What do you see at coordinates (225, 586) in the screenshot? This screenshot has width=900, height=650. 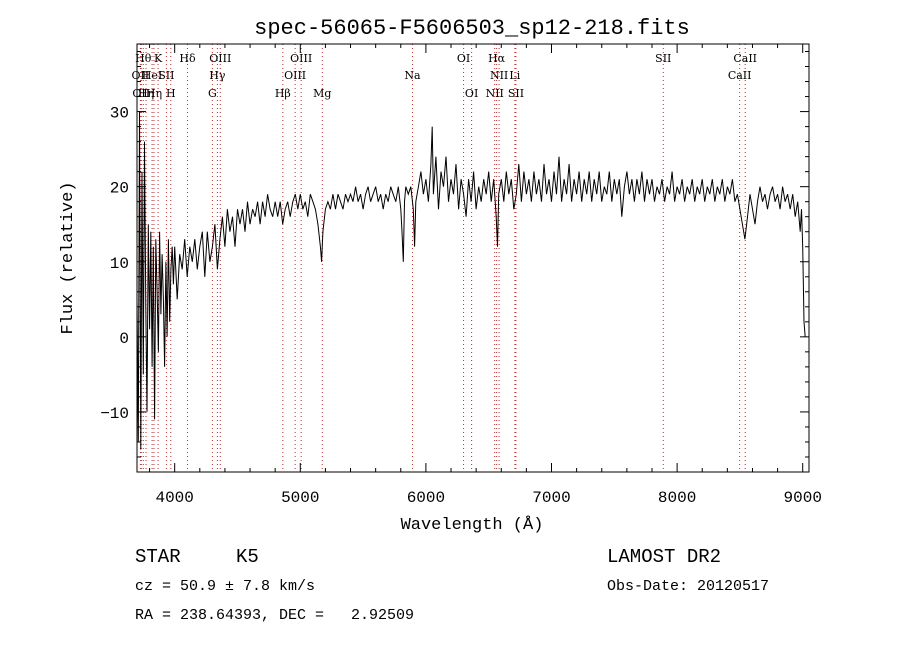 I see `redshift-text: cz = 50.9 ± 7.8 km/s` at bounding box center [225, 586].